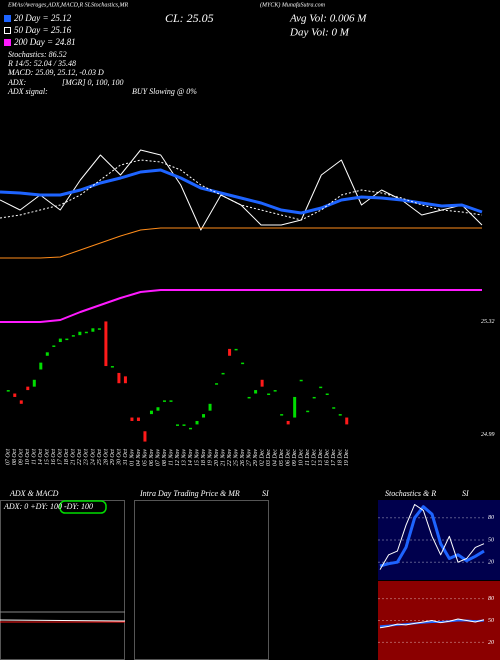 This screenshot has width=500, height=660. Describe the element at coordinates (119, 457) in the screenshot. I see `x-tick-label: 30 Oct` at that location.